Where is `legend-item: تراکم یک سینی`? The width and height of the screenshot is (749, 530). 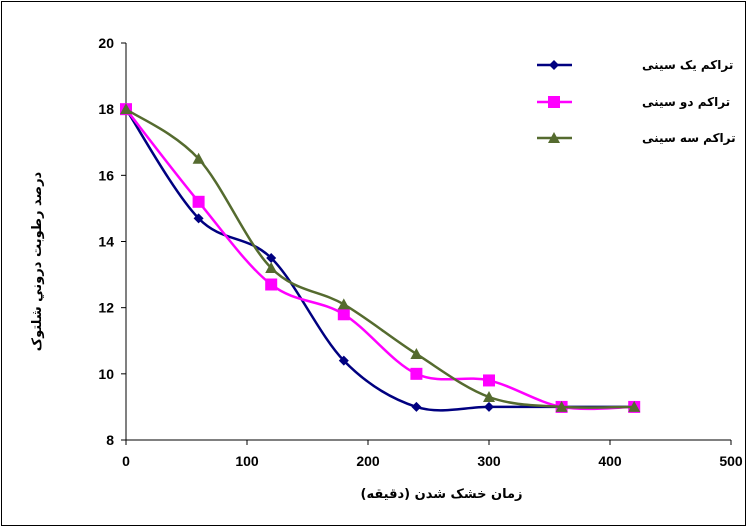 legend-item: تراکم یک سینی is located at coordinates (635, 65).